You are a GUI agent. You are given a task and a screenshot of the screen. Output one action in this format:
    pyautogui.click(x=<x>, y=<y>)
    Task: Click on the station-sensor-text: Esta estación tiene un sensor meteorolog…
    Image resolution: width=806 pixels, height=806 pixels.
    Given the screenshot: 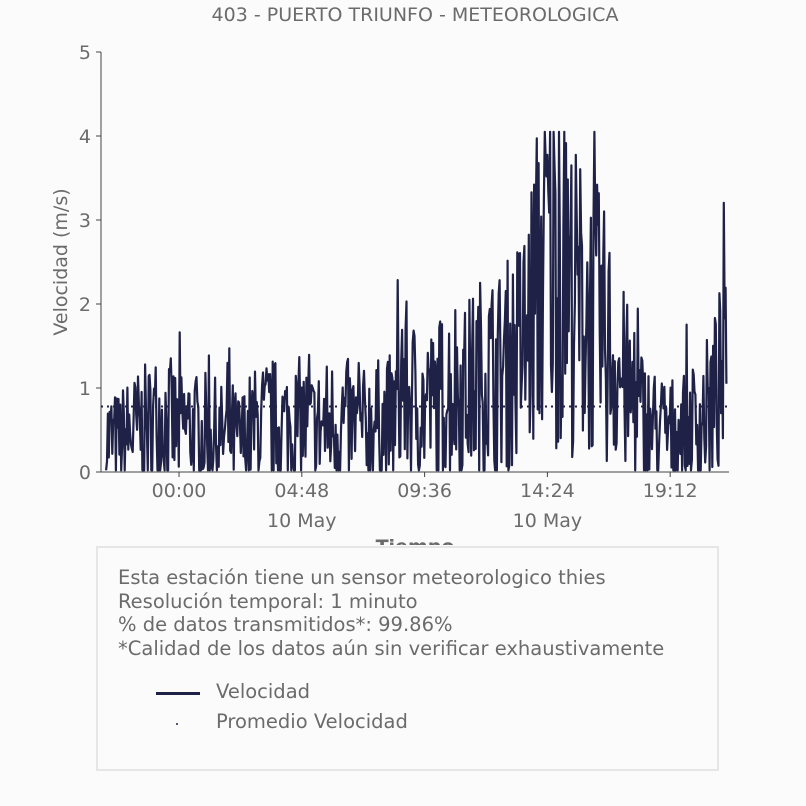 What is the action you would take?
    pyautogui.click(x=362, y=577)
    